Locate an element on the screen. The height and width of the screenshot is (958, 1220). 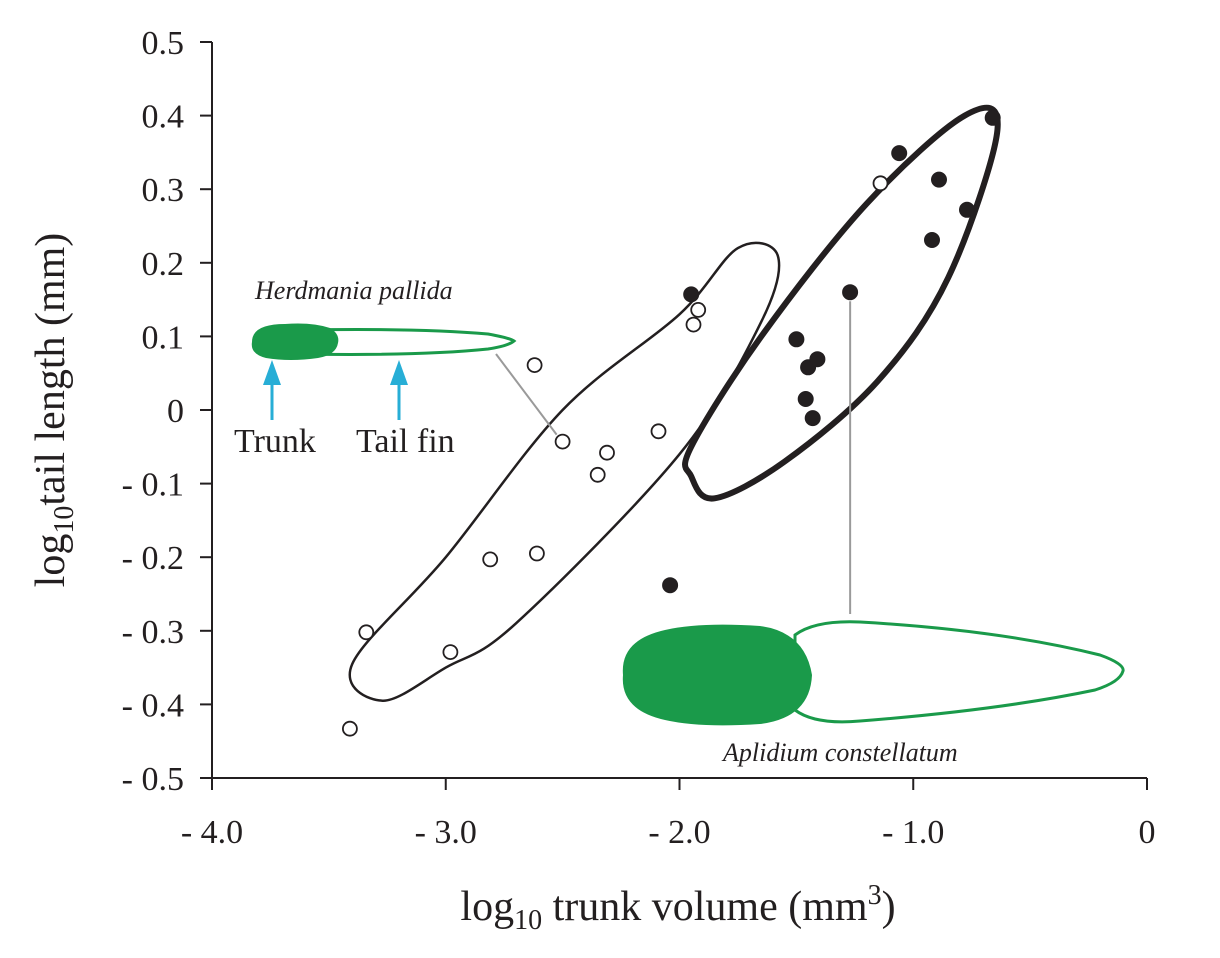
herdmania-larva-illustration is located at coordinates (384, 341).